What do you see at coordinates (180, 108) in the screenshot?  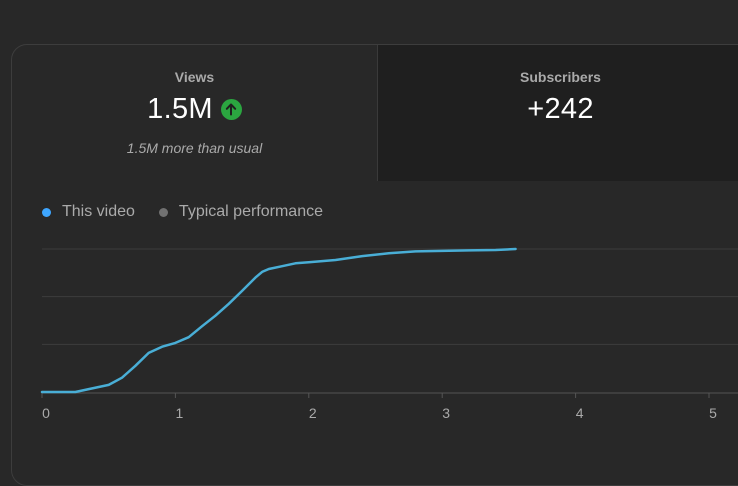 I see `views-value: 1.5M` at bounding box center [180, 108].